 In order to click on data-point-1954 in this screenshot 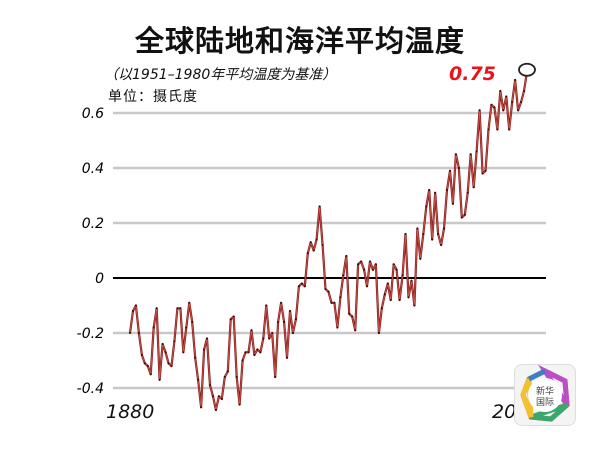, I will do `click(349, 313)`.